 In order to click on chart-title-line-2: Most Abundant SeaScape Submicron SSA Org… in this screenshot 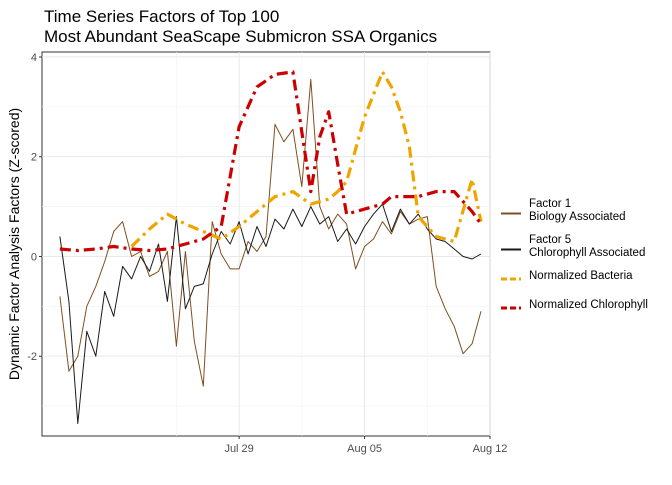, I will do `click(240, 36)`.